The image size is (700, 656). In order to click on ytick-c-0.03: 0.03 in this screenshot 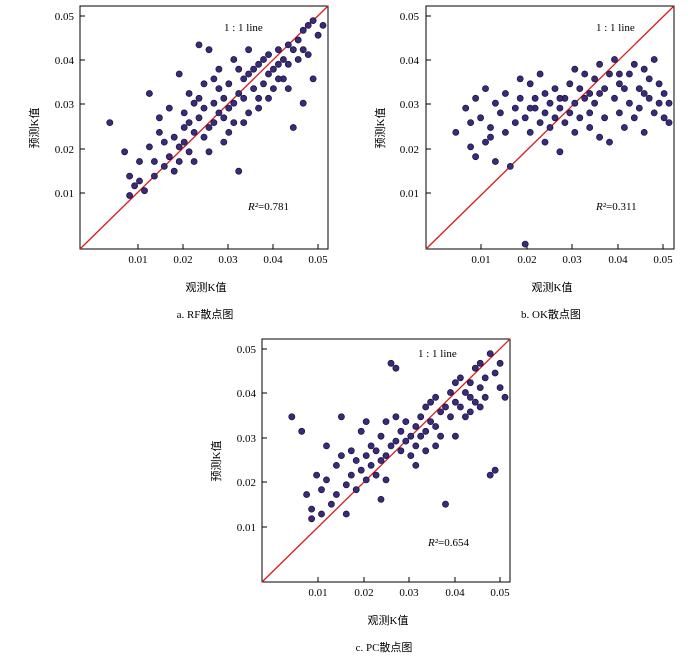, I will do `click(247, 439)`.